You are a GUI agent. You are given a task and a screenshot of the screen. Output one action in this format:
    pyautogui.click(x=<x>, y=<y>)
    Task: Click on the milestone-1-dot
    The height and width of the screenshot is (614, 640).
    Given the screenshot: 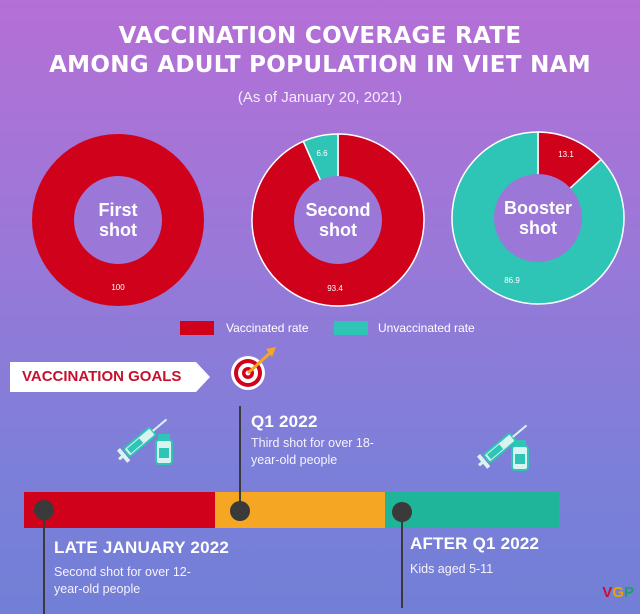 What is the action you would take?
    pyautogui.click(x=44, y=510)
    